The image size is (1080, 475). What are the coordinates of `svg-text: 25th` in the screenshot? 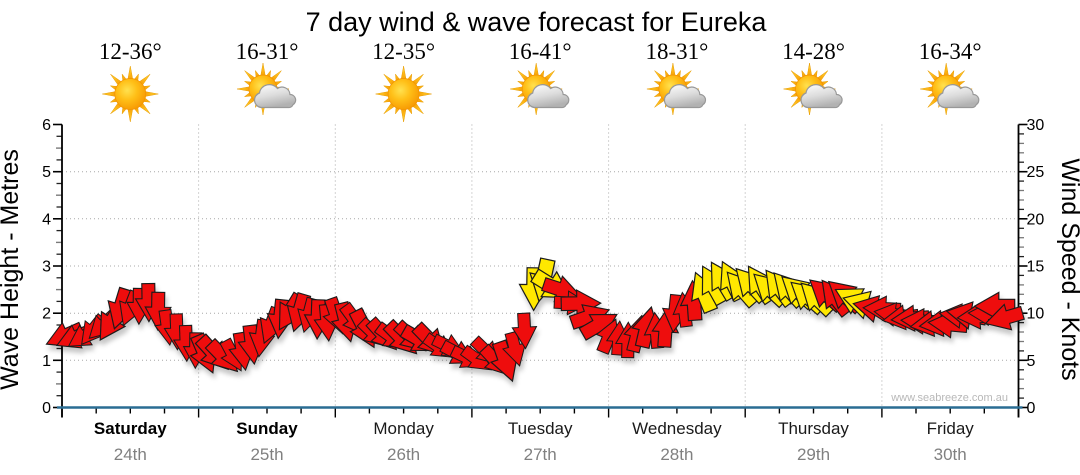 It's located at (266, 454).